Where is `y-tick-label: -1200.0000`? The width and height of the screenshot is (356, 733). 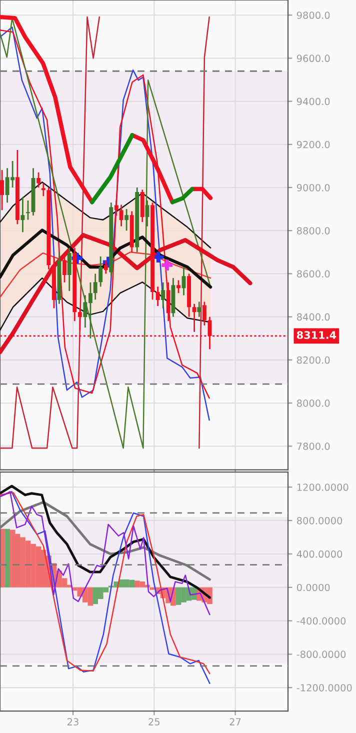
y-tick-label: -1200.0000 is located at coordinates (324, 688).